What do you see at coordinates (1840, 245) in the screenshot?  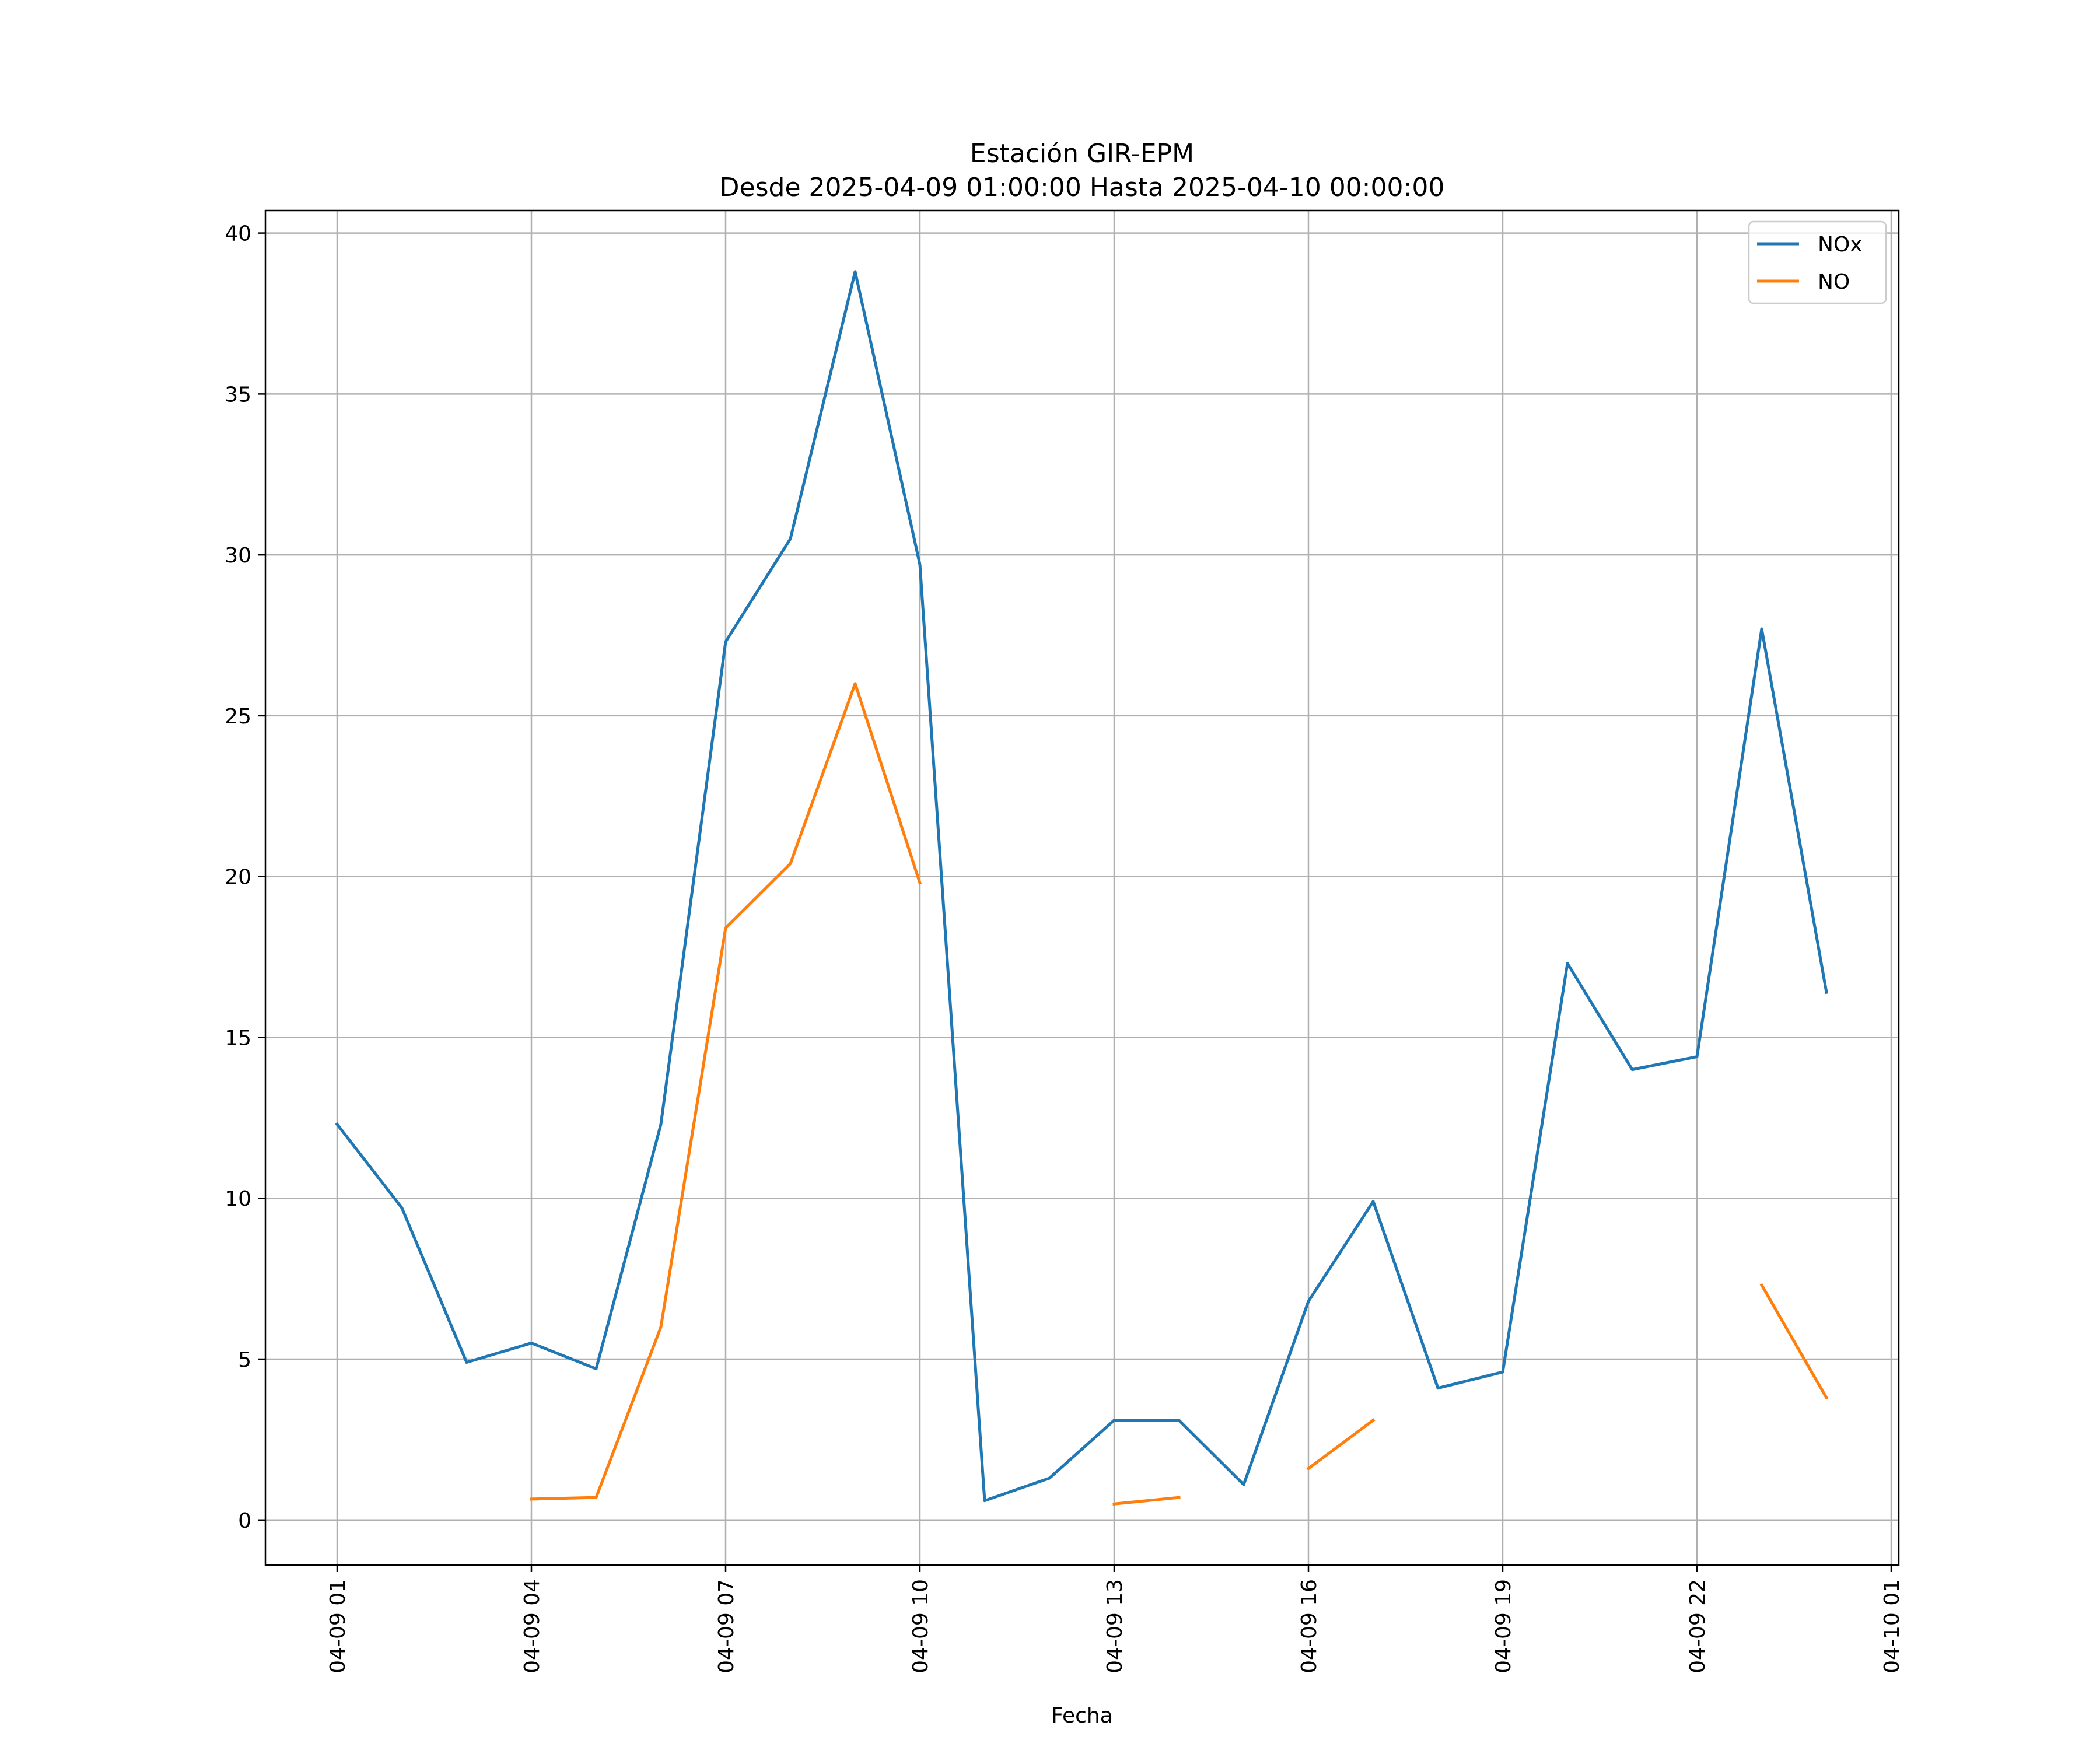 I see `legend-label-nox: NOx` at bounding box center [1840, 245].